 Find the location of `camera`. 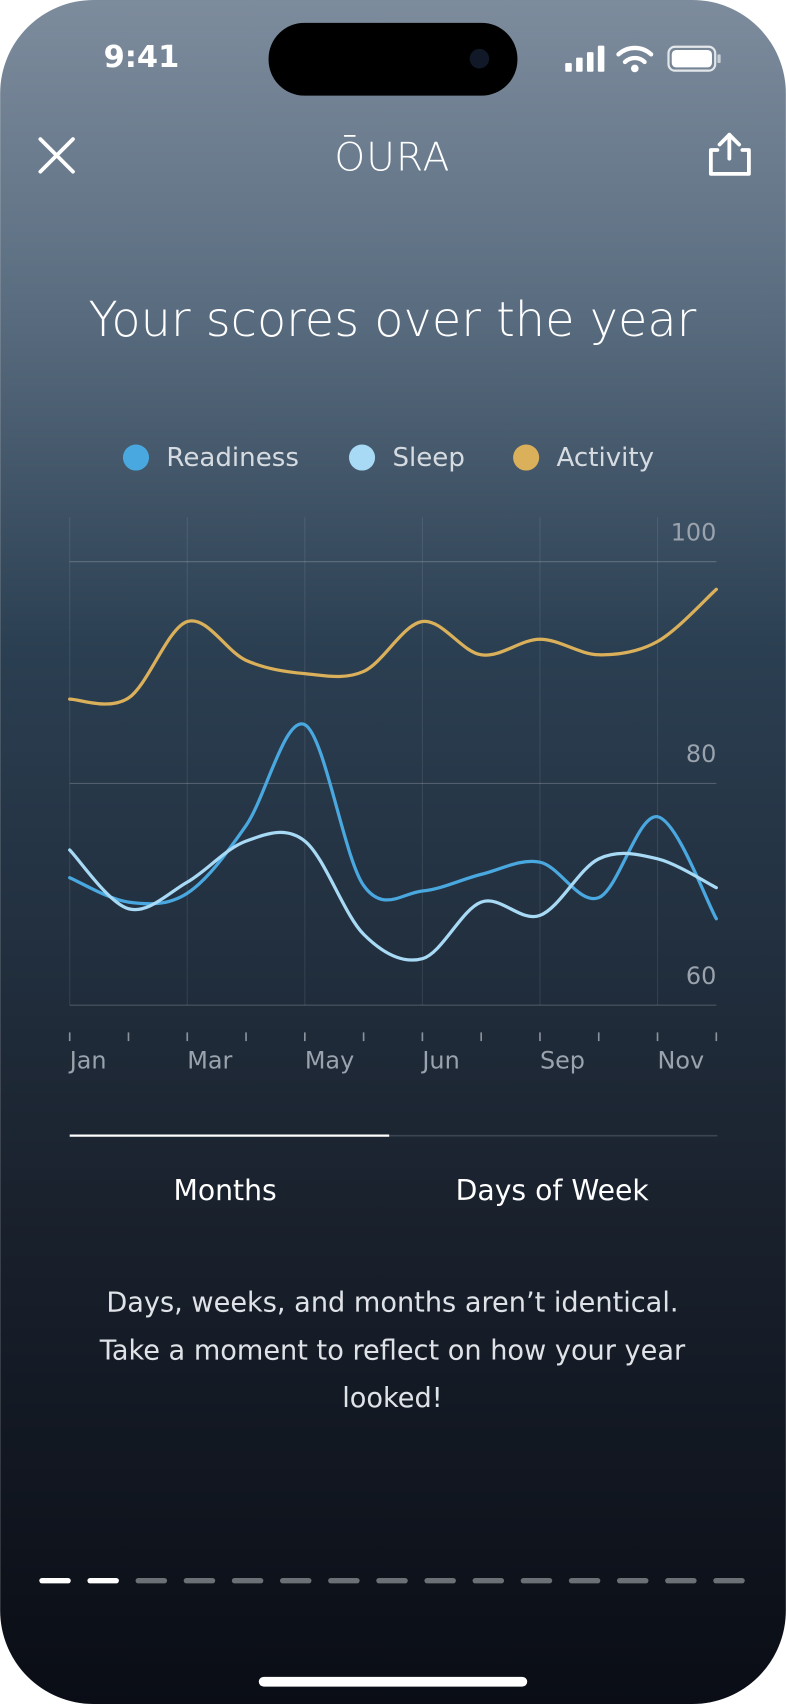

camera is located at coordinates (479, 58).